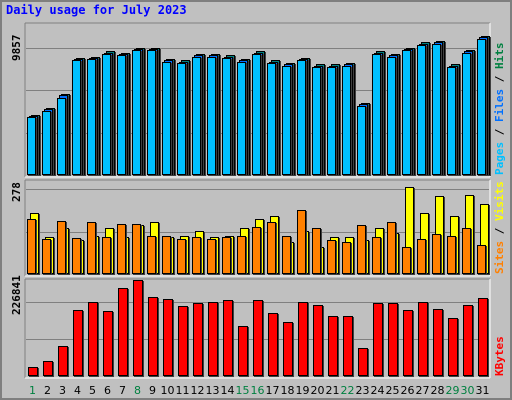  I want to click on x-tick-label-day-31: 31, so click(483, 390).